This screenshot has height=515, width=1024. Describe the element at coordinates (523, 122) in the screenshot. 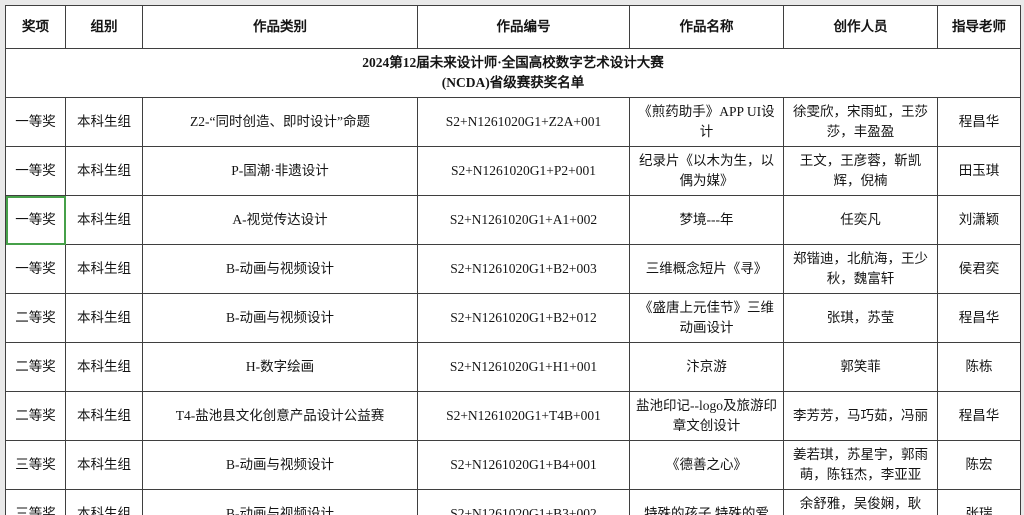

I see `table-cell-r1c4: S2+N1261020G1+Z2A+001` at that location.